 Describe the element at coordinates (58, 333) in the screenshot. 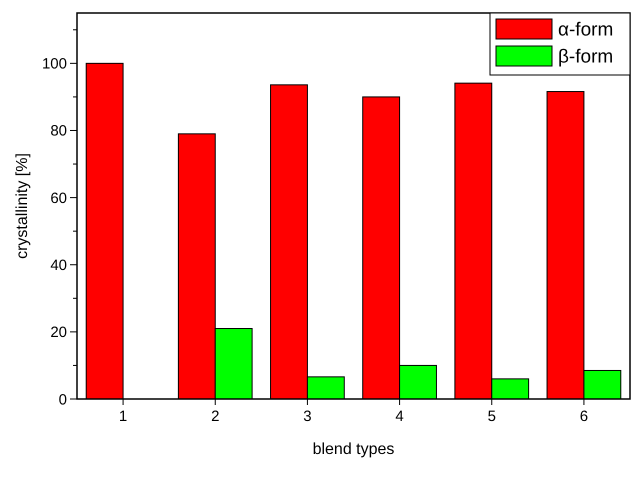

I see `y-tick-label: 20` at that location.